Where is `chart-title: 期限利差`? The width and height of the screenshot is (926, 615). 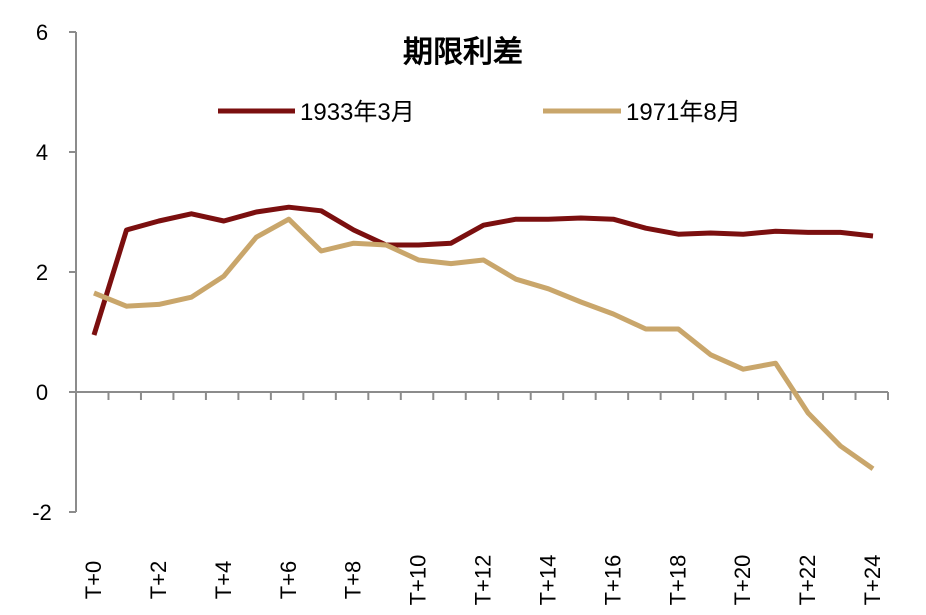
chart-title: 期限利差 is located at coordinates (463, 52).